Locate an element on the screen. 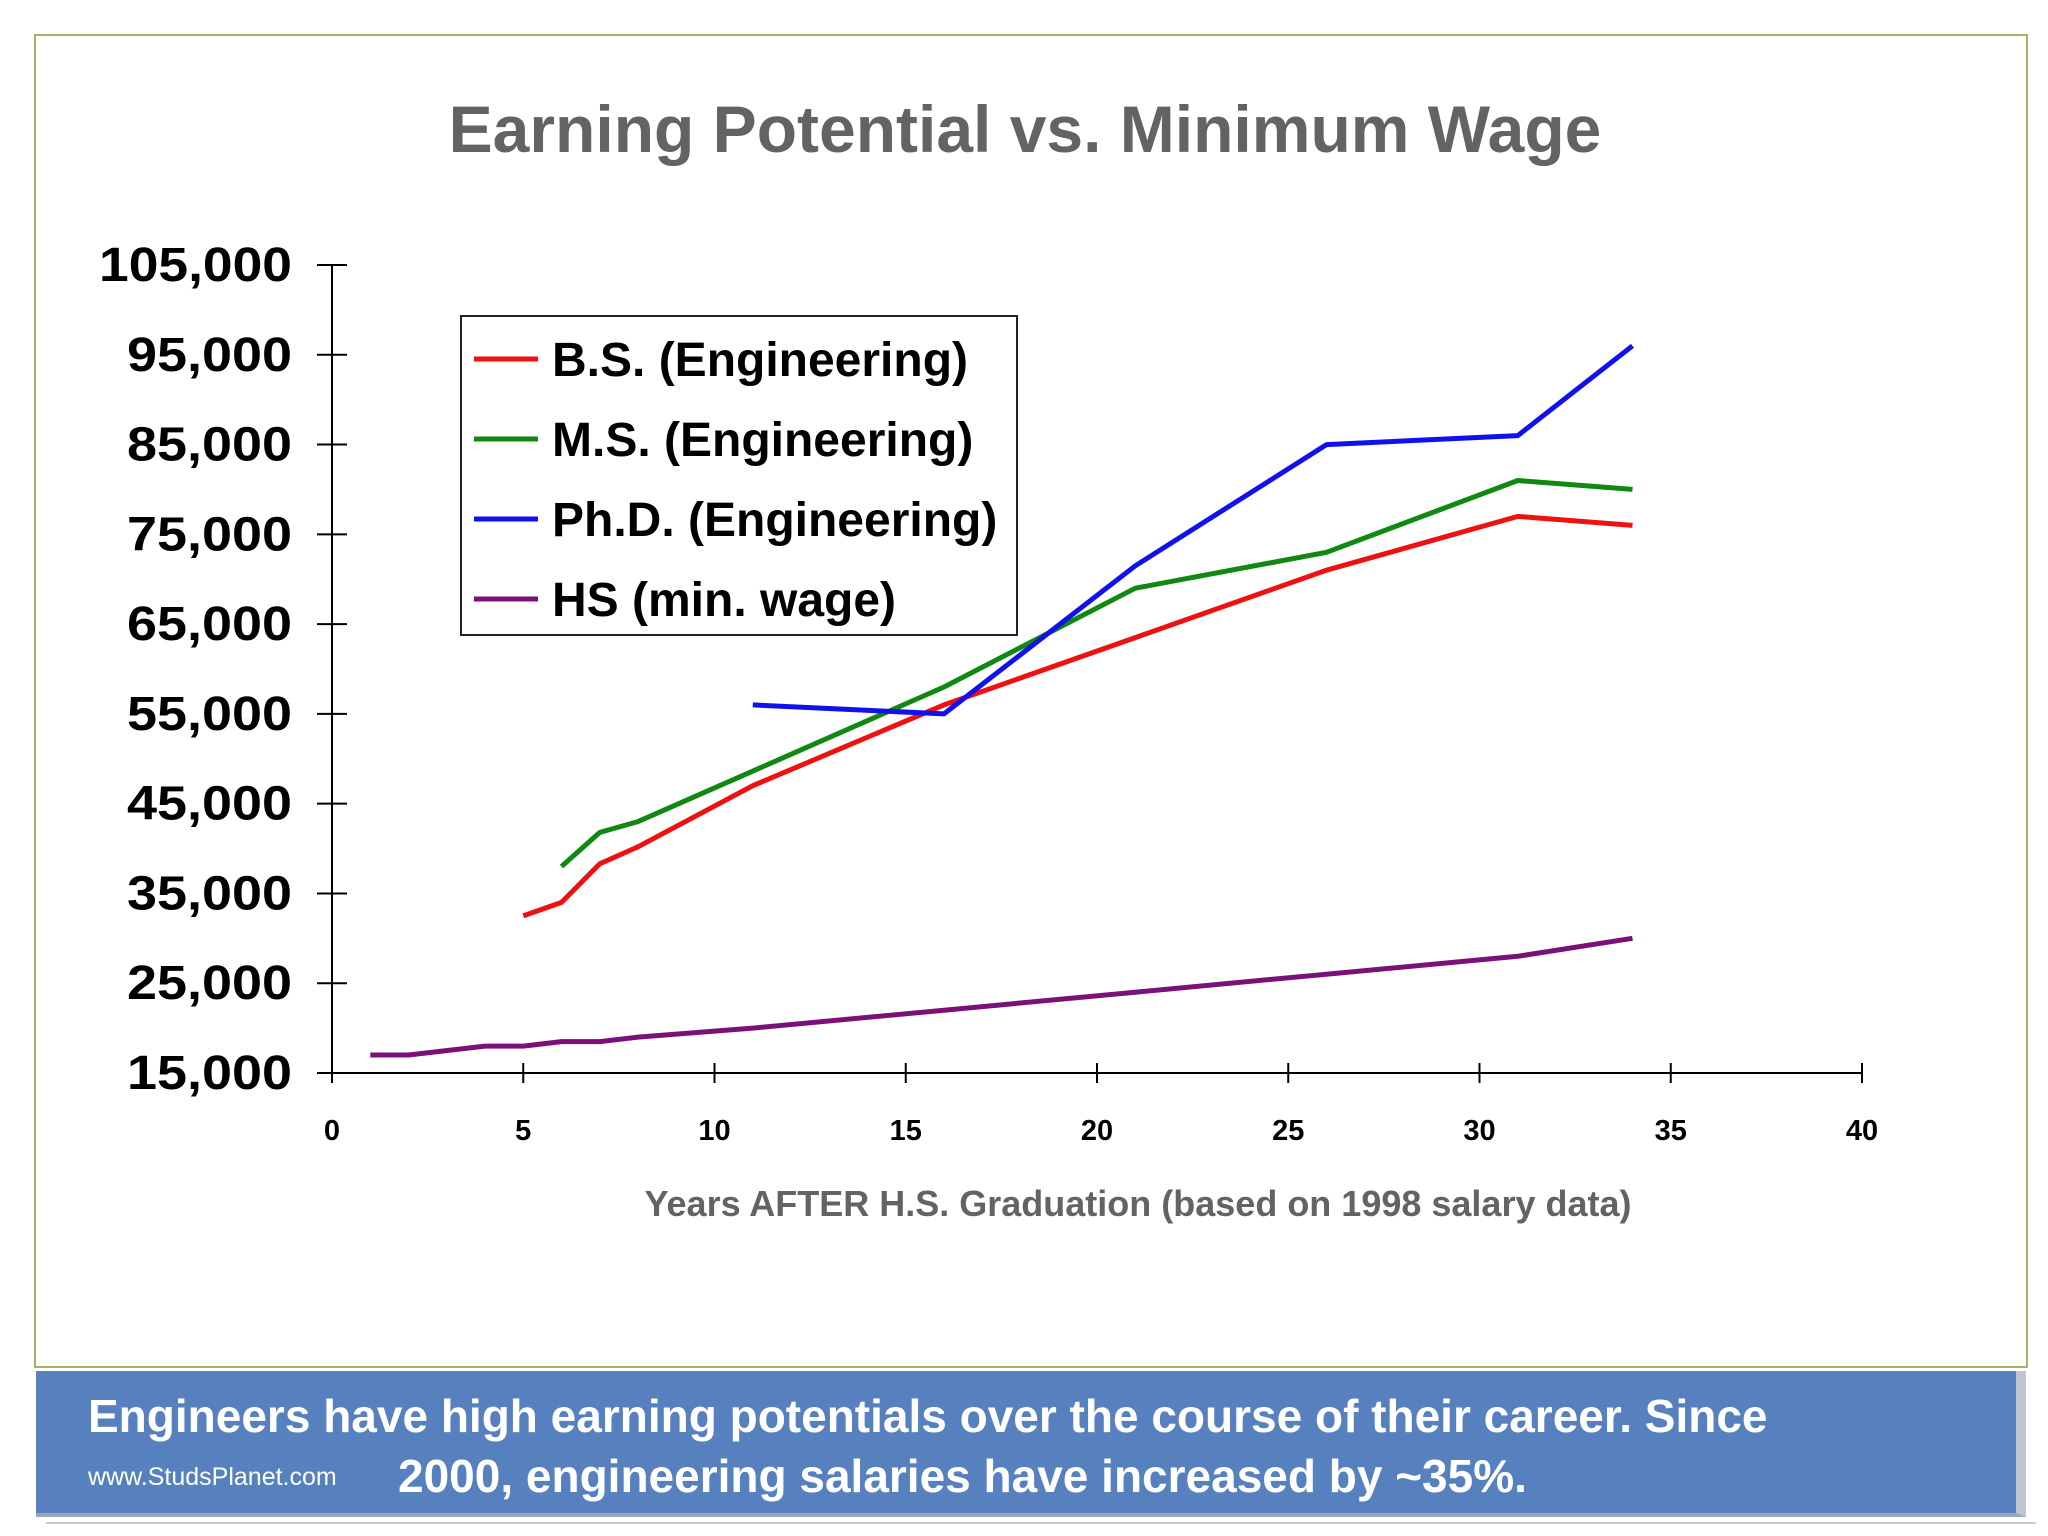  legend-label: B.S. (Engineering) is located at coordinates (760, 360).